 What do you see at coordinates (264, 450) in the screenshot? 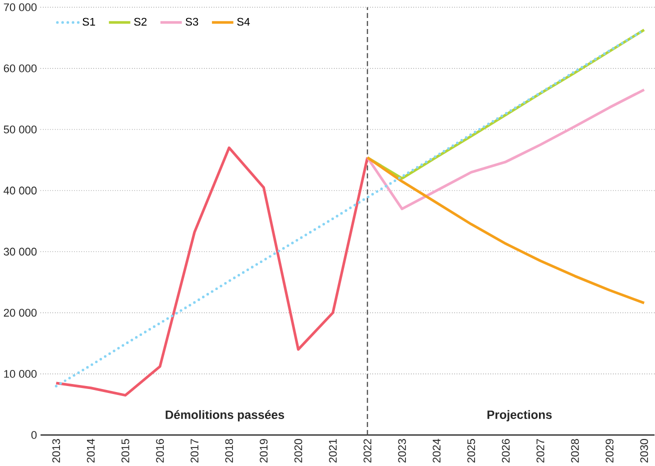
I see `x-tick-label: 2019` at bounding box center [264, 450].